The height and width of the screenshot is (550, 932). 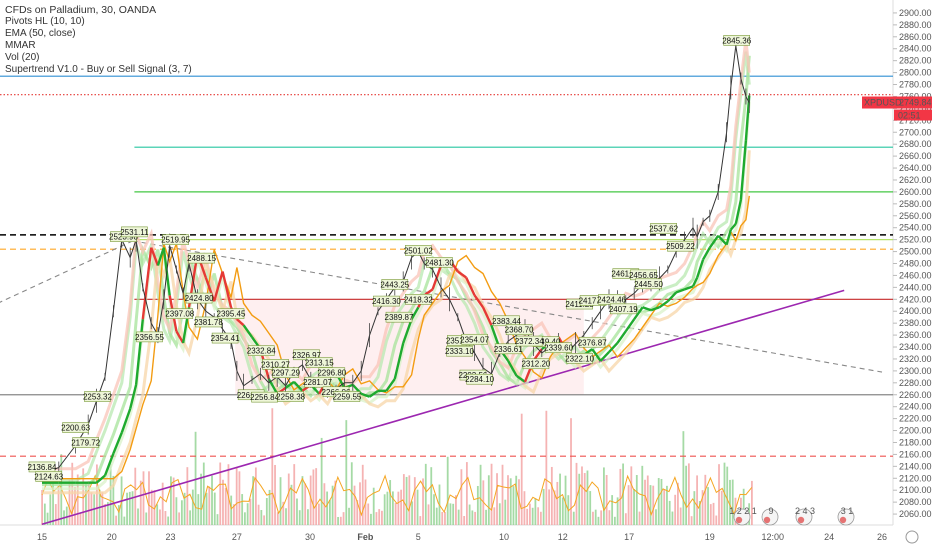 What do you see at coordinates (710, 537) in the screenshot?
I see `x-tick-label: 19` at bounding box center [710, 537].